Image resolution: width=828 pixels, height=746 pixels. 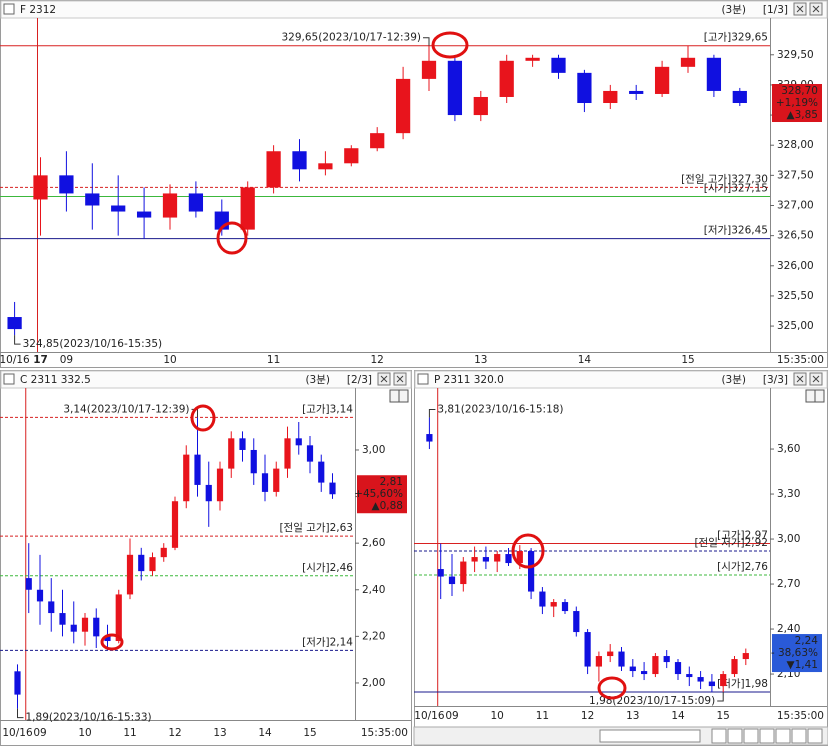 I want to click on scroll-thumb, so click(x=650, y=736).